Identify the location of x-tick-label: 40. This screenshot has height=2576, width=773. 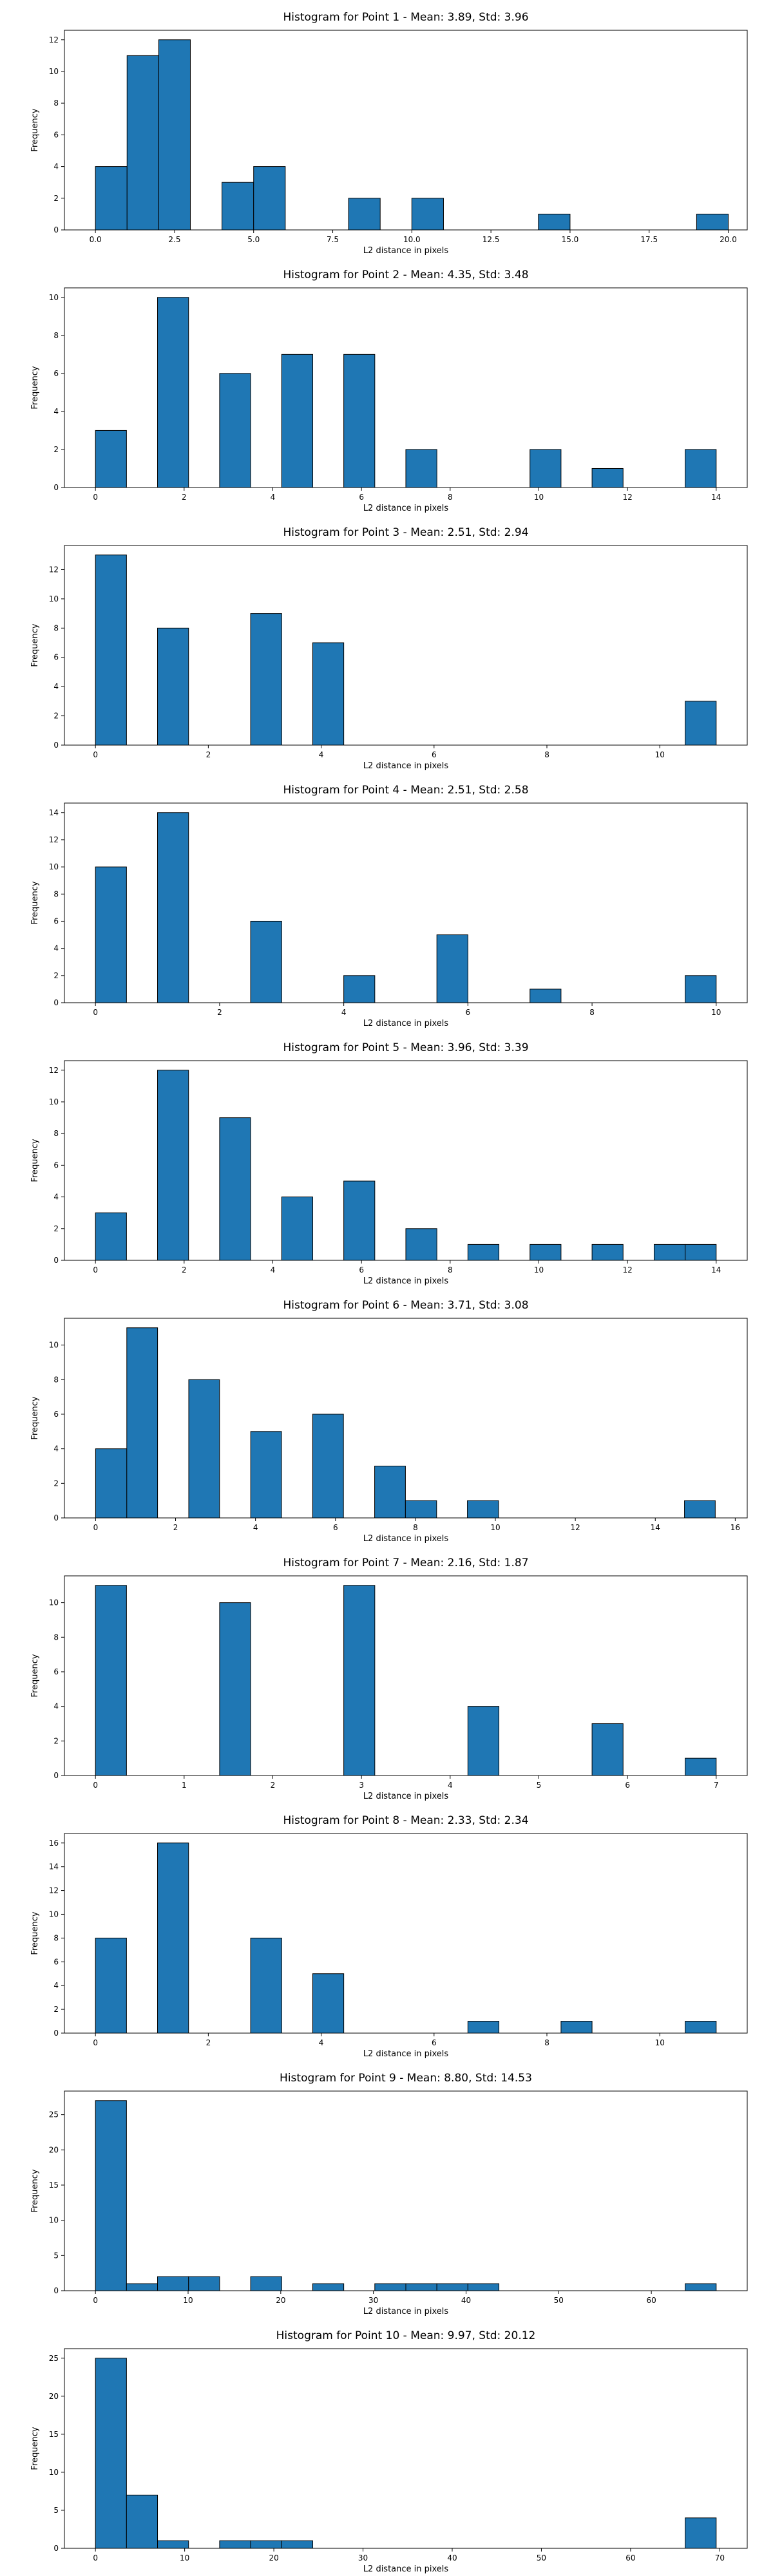
(452, 2557).